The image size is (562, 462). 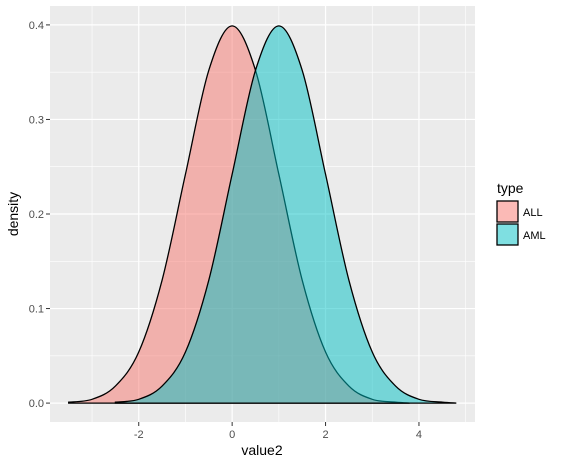 What do you see at coordinates (36, 120) in the screenshot?
I see `y-tick-label: 0.3` at bounding box center [36, 120].